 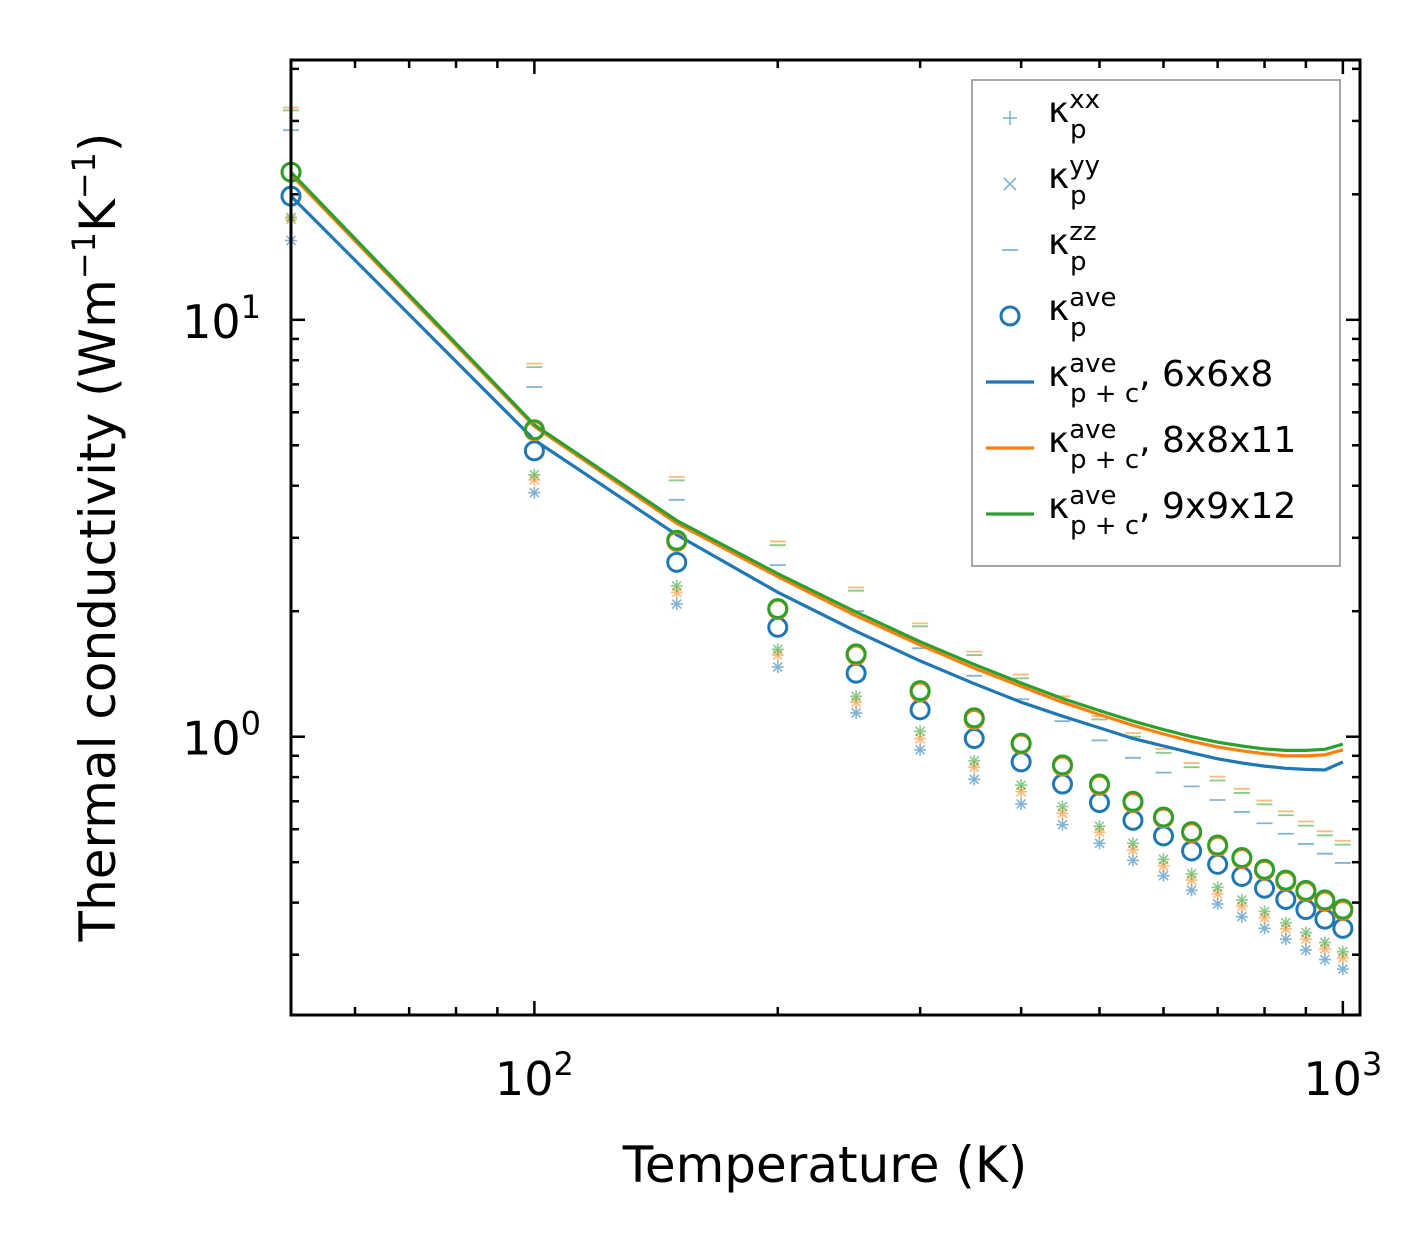 I want to click on legend-entry: κave p + c, 9x9x12, so click(x=1141, y=511).